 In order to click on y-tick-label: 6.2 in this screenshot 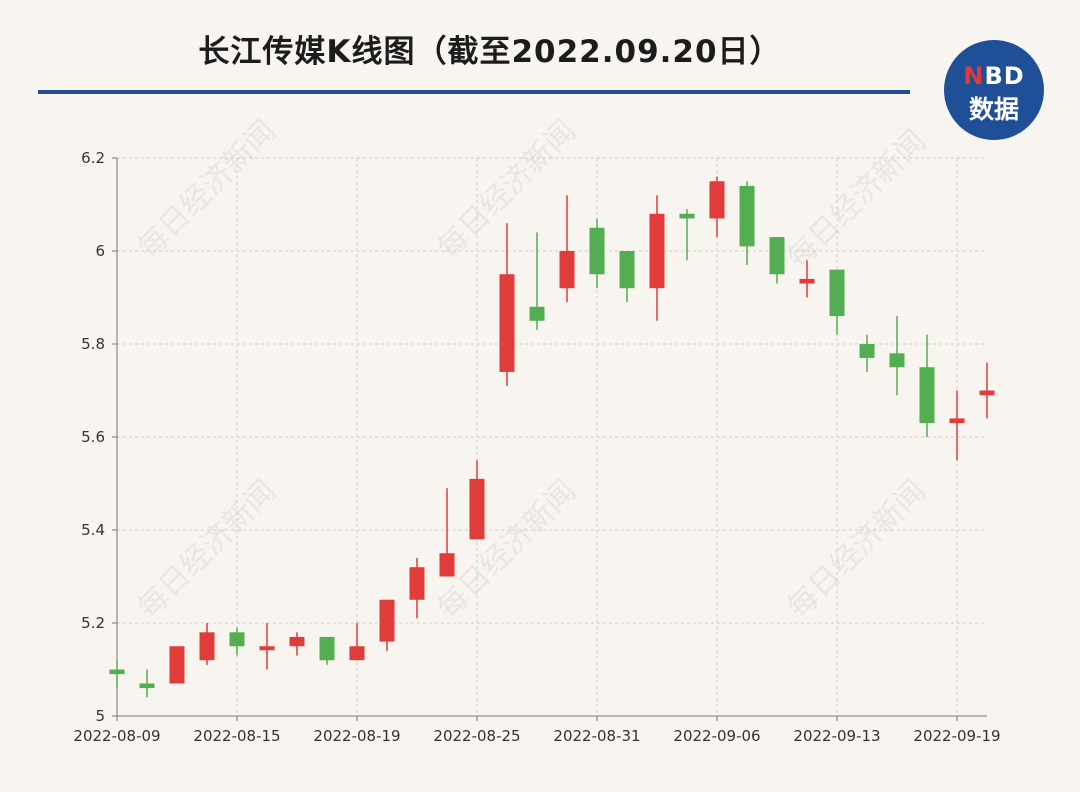, I will do `click(93, 158)`.